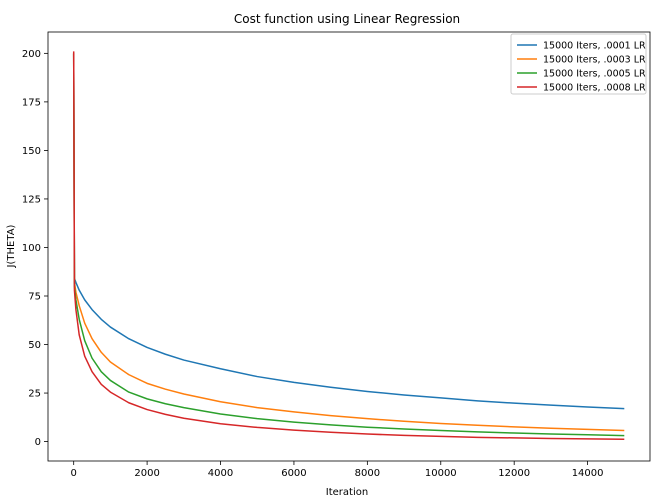 This screenshot has height=502, width=667. Describe the element at coordinates (594, 46) in the screenshot. I see `legend-label-1: 15000 Iters, .0001 LR` at that location.